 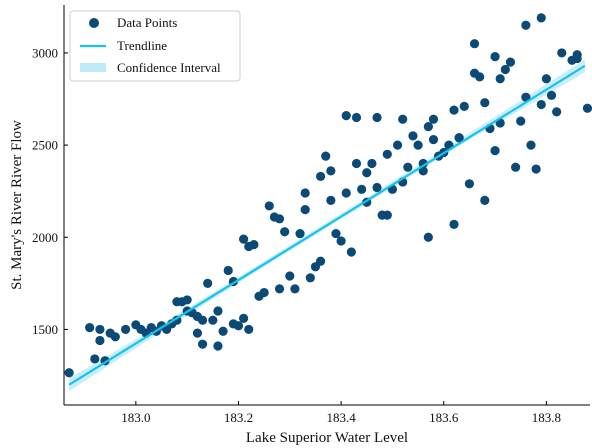 What do you see at coordinates (327, 438) in the screenshot?
I see `x-axis-label: Lake Superior Water Level` at bounding box center [327, 438].